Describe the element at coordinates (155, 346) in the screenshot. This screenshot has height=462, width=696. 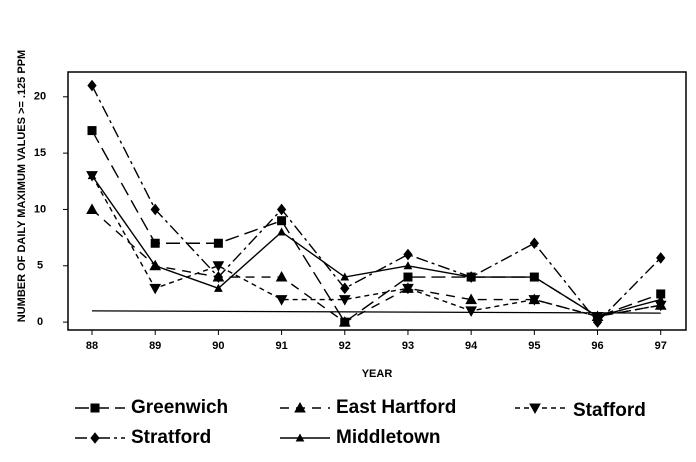
I see `x-tick-label: 89` at that location.